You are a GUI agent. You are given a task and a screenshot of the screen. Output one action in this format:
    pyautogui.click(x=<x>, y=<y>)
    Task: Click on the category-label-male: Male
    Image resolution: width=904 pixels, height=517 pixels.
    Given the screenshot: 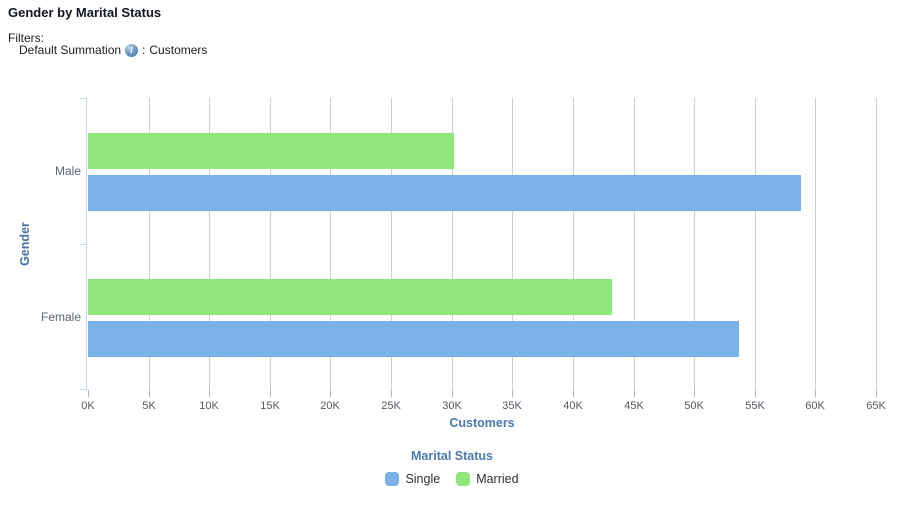 What is the action you would take?
    pyautogui.click(x=67, y=171)
    